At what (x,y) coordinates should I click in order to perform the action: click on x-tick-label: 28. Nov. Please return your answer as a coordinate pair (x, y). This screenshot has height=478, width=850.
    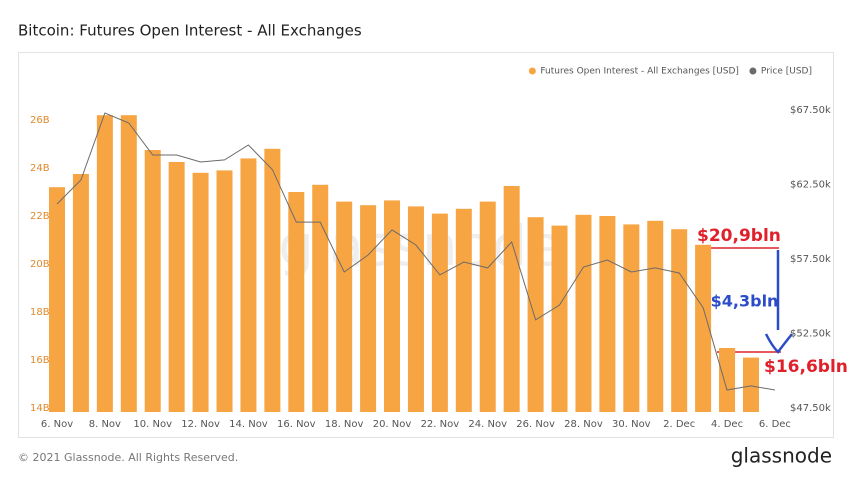
    Looking at the image, I should click on (583, 424).